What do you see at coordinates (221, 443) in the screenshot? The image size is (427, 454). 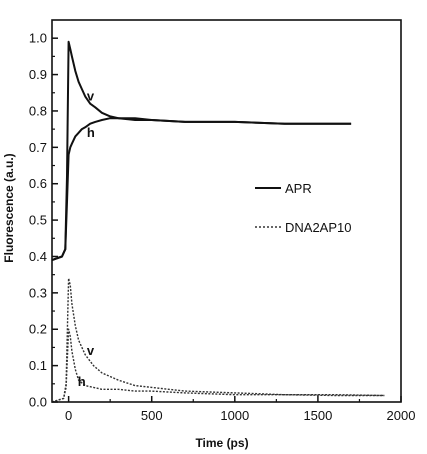 I see `x-axis-title: Time (ps)` at bounding box center [221, 443].